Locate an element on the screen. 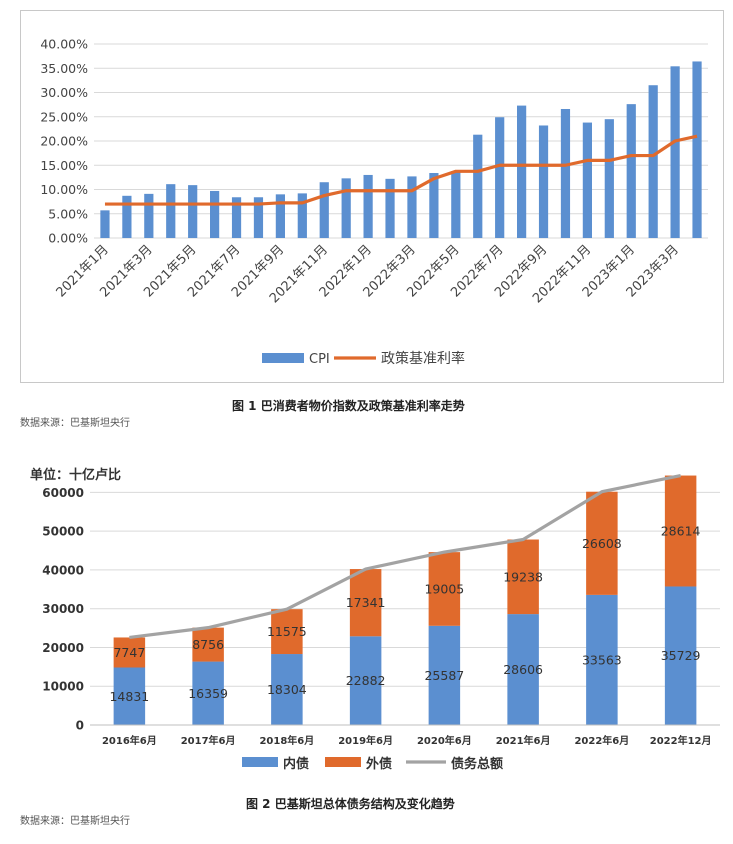 The image size is (733, 844). chart2-domestic-value-label: 28606 is located at coordinates (523, 669).